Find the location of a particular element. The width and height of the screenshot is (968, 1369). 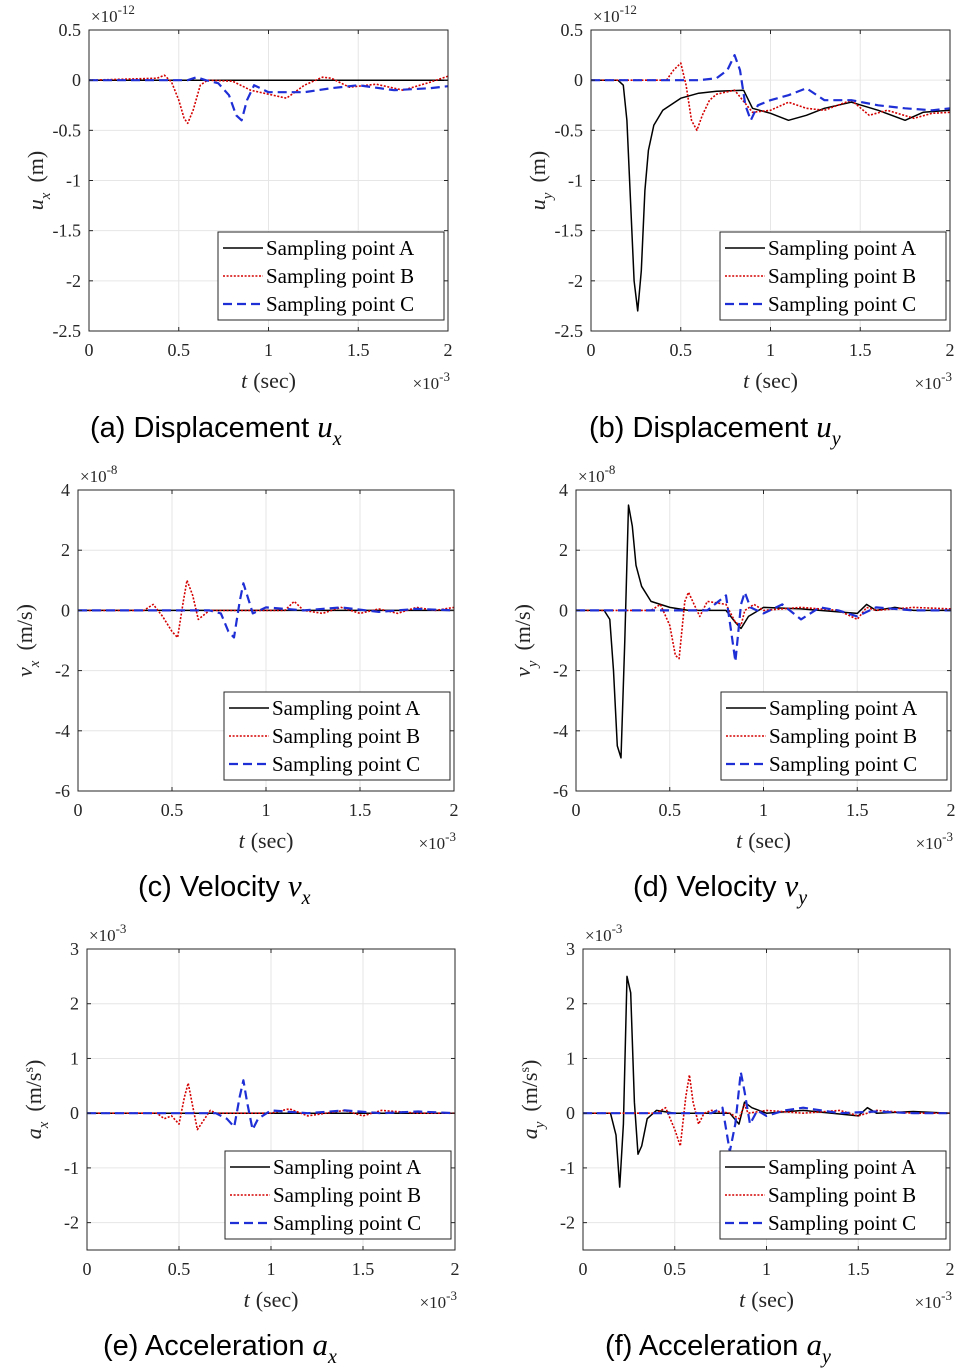

y-axis-label: uy(m) is located at coordinates (540, 180).